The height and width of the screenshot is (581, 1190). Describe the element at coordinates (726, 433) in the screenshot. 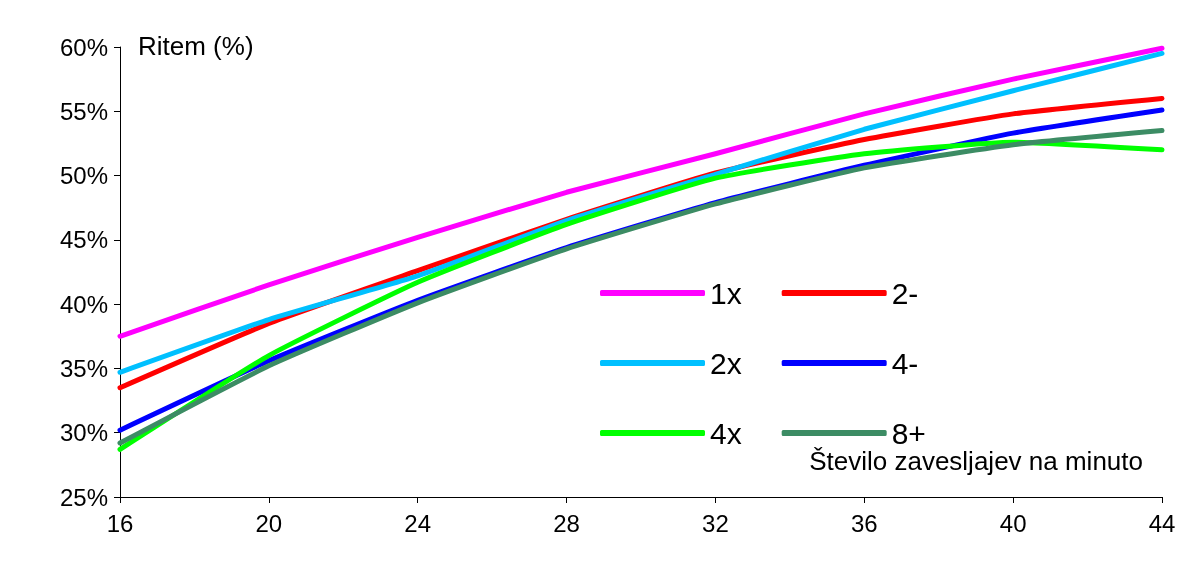

I see `legend-label: 4x` at that location.